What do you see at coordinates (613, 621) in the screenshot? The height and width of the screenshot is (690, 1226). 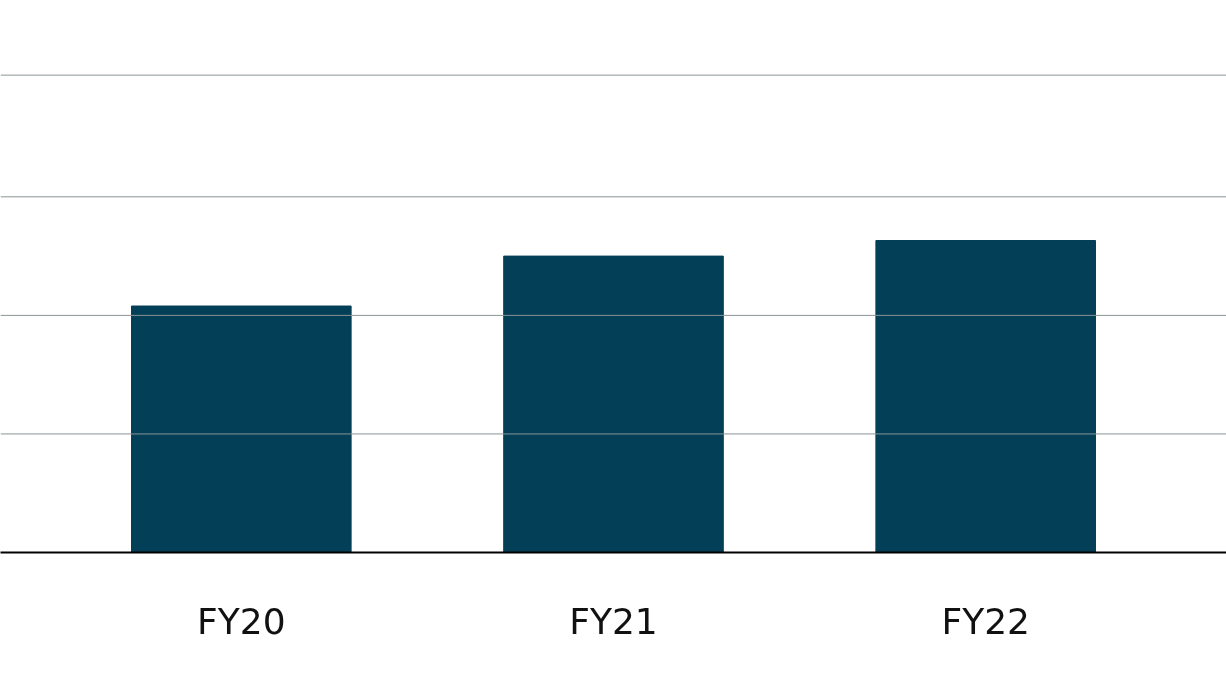 I see `x-tick-label: FY21` at bounding box center [613, 621].